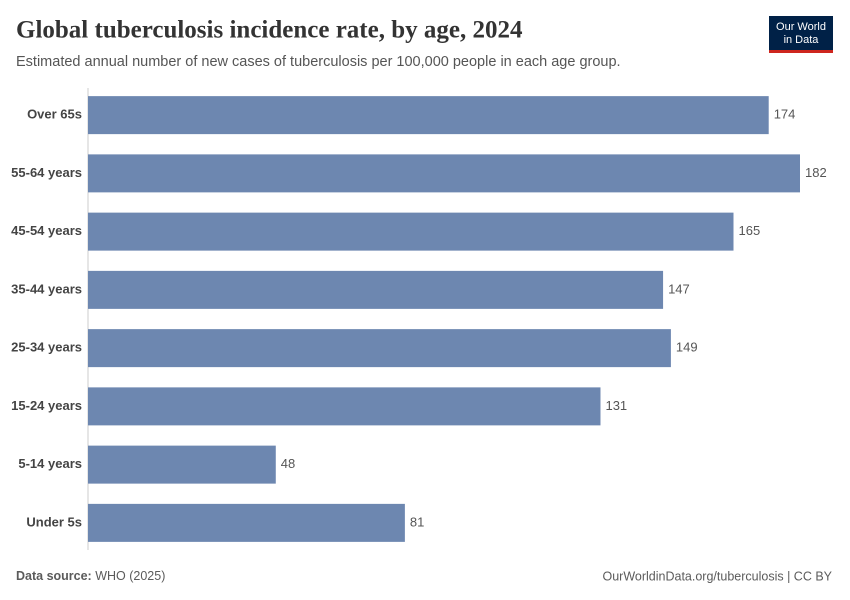 Image resolution: width=850 pixels, height=600 pixels. I want to click on y-tick-label: 35-44 years, so click(46, 288).